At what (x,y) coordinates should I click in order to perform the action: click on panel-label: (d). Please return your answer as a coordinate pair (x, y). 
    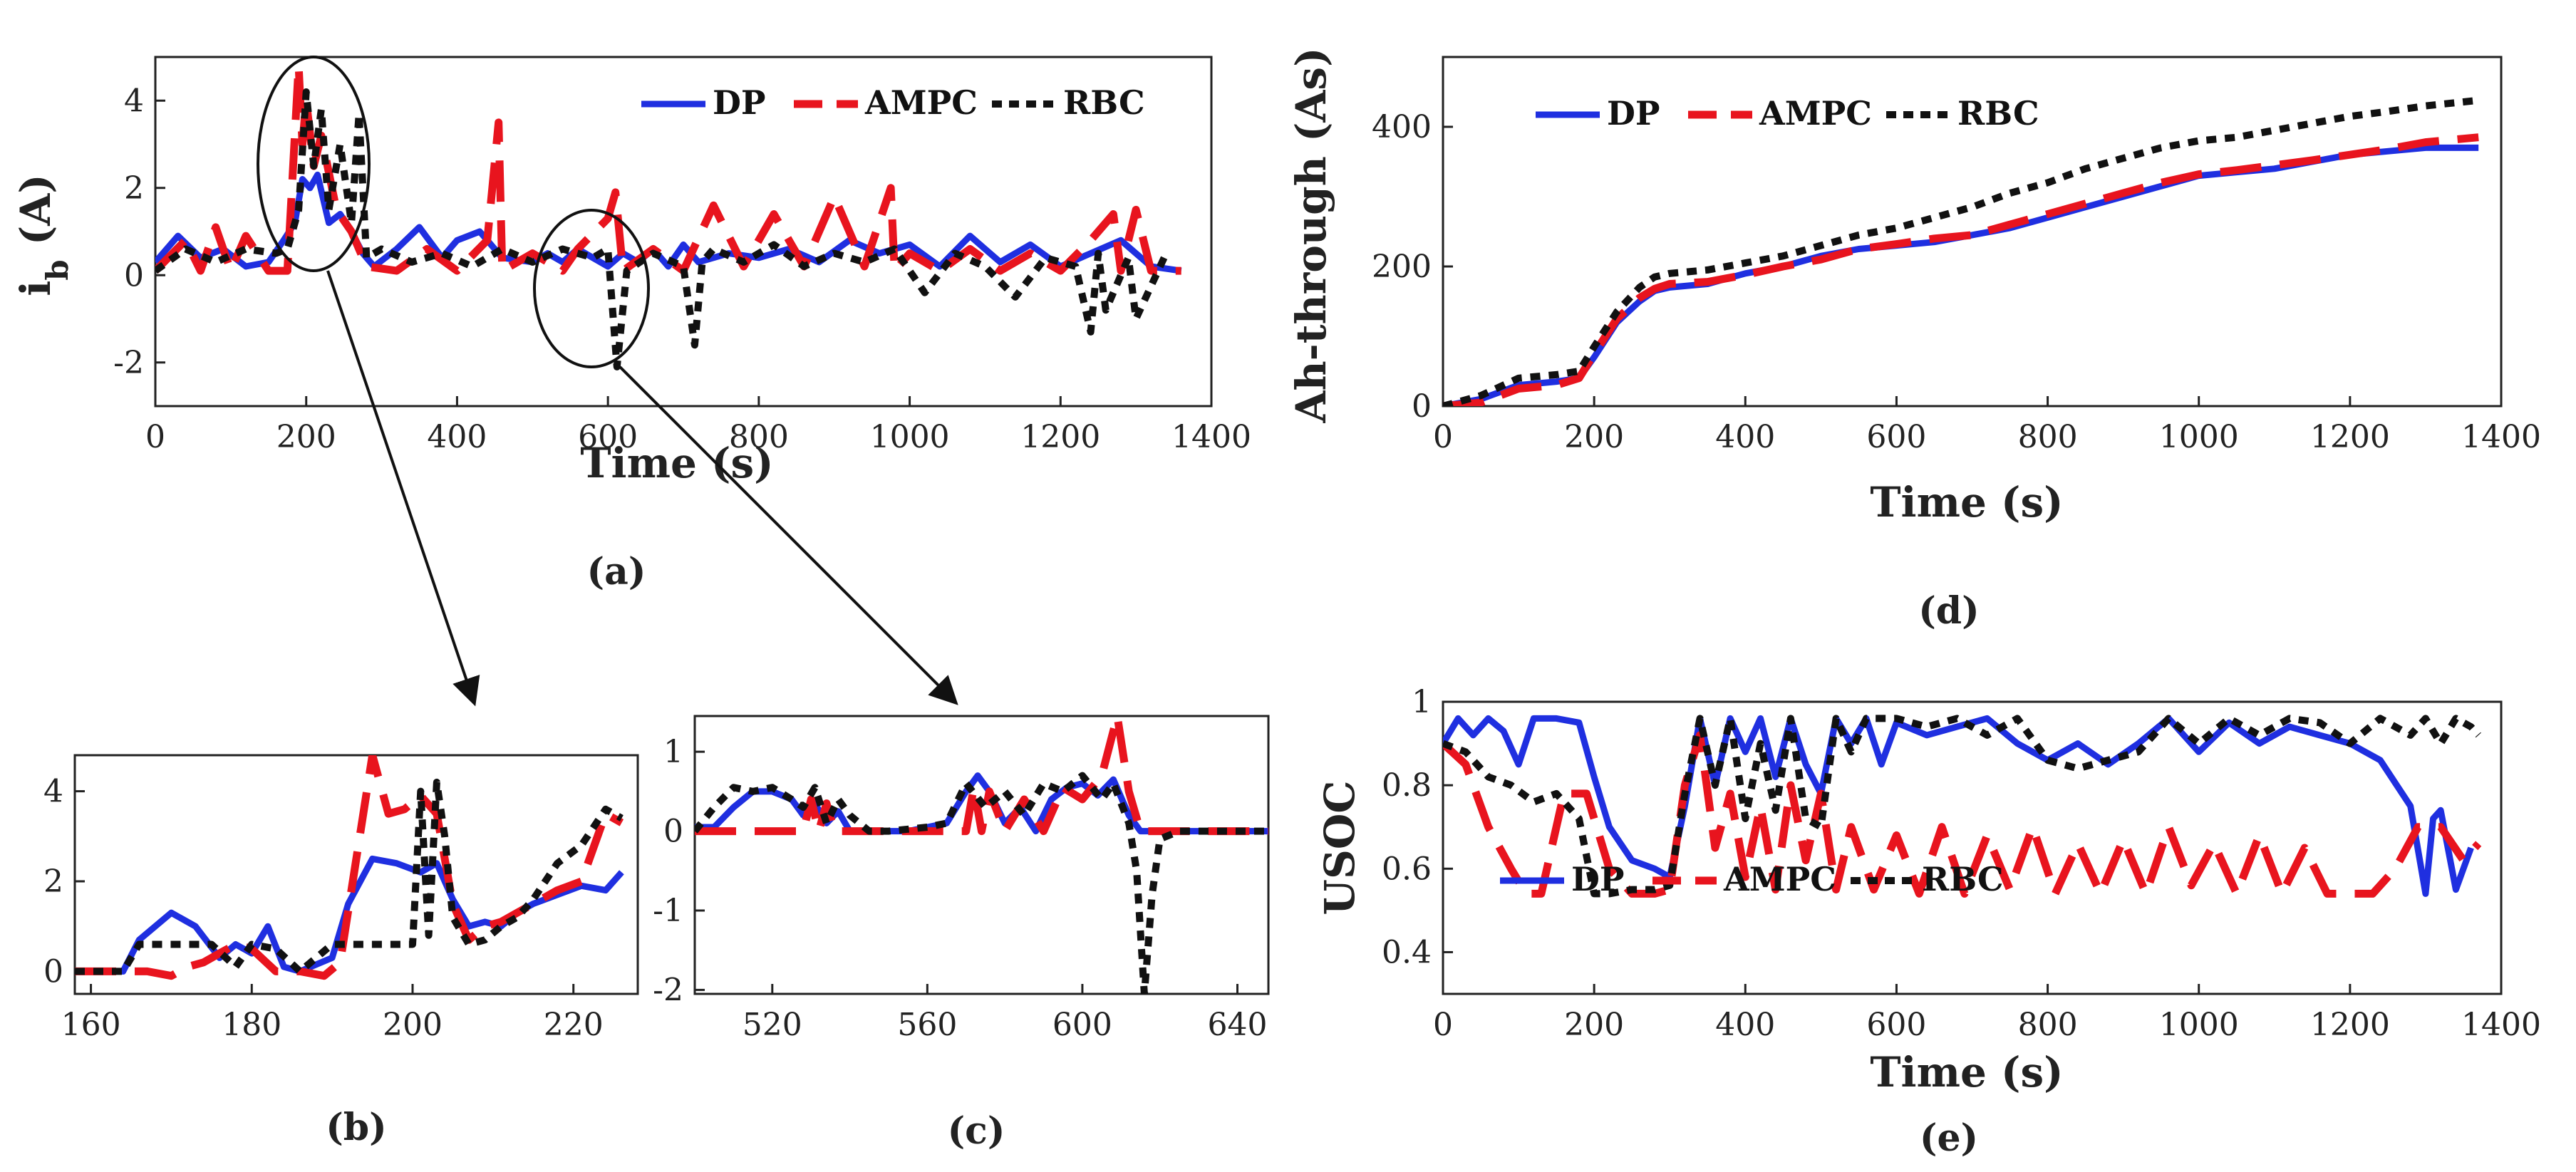
    Looking at the image, I should click on (1949, 611).